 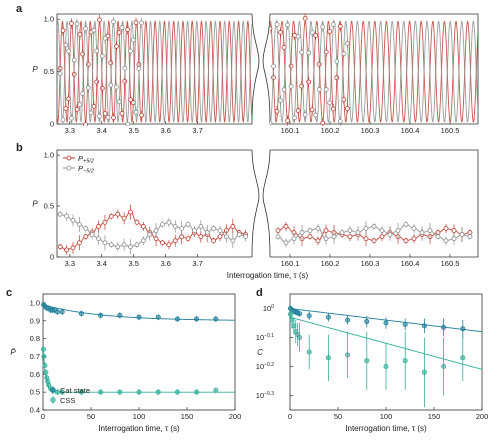 I want to click on legend-label: CSS, so click(x=67, y=400).